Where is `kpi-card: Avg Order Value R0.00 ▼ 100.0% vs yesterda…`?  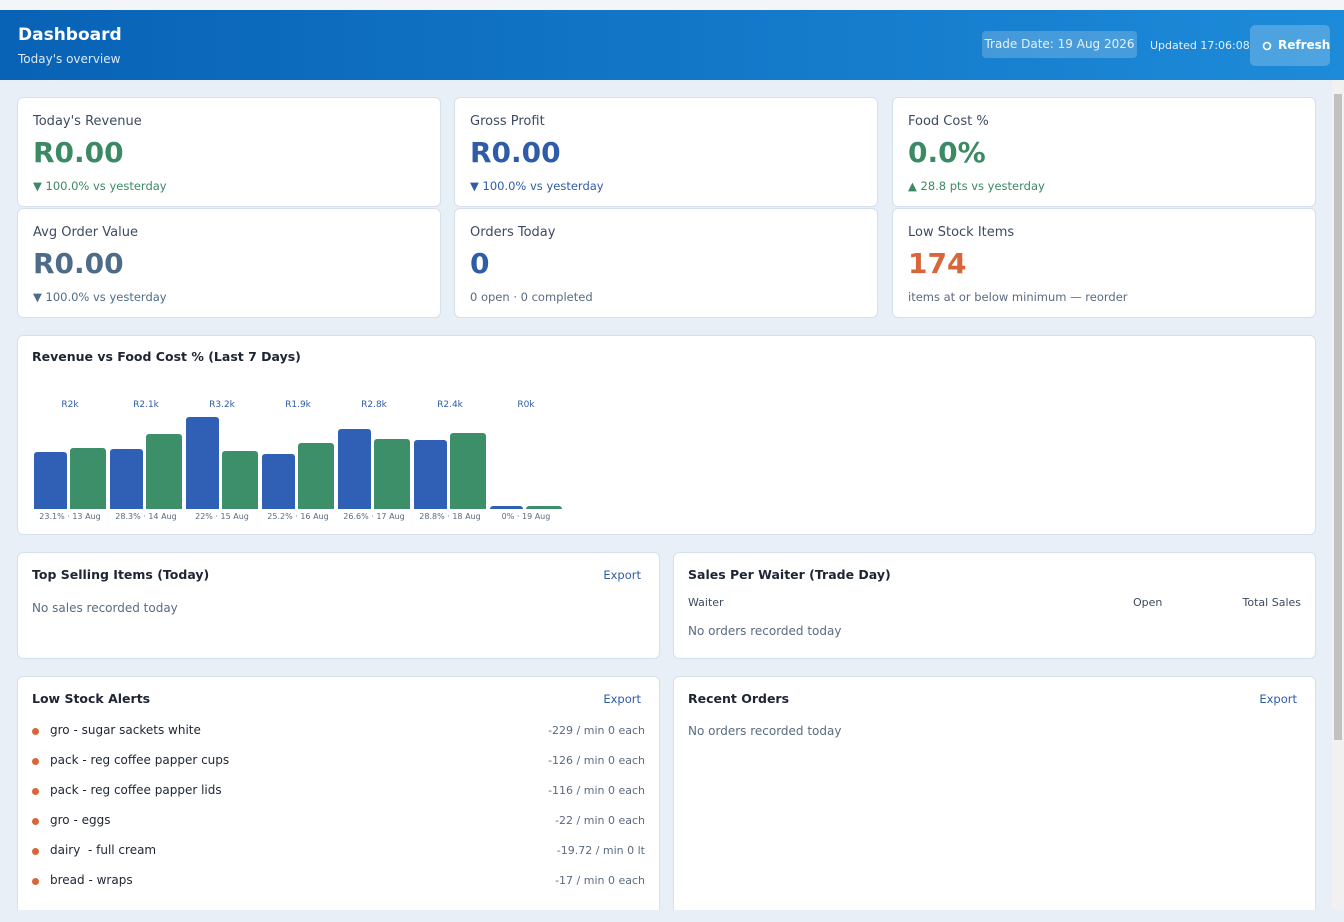
kpi-card: Avg Order Value R0.00 ▼ 100.0% vs yesterda… is located at coordinates (229, 263).